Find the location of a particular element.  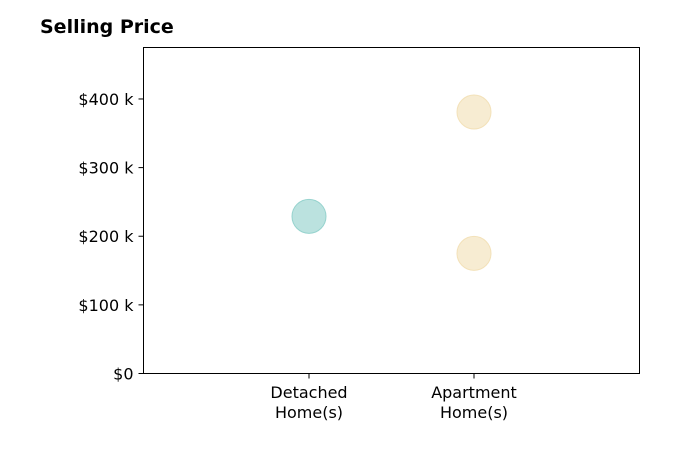

x-tick-label: Detached Home(s) is located at coordinates (308, 402).